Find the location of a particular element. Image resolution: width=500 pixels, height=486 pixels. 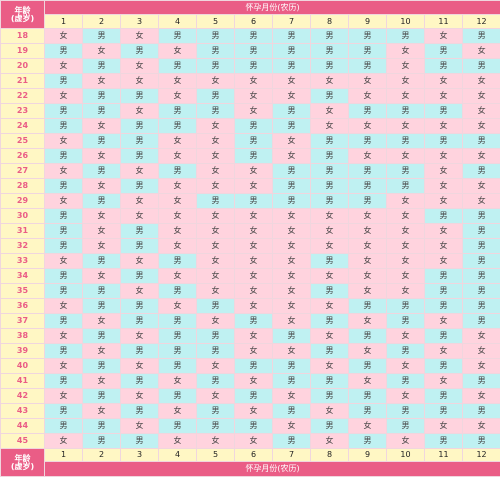

header-title-row: 年龄 (虚岁) 怀孕月份(农历) is located at coordinates (250, 14).